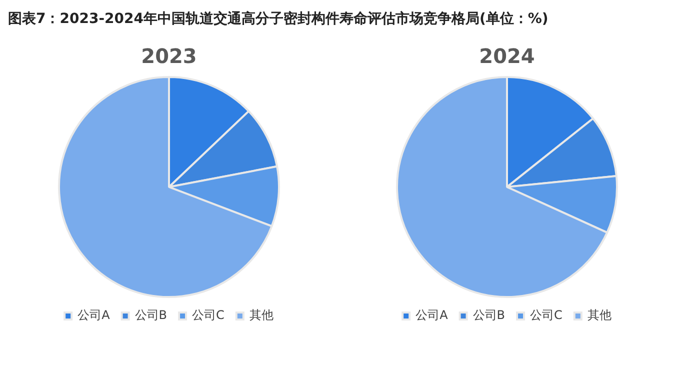 The height and width of the screenshot is (373, 676). I want to click on chart-title: 2023, so click(169, 56).